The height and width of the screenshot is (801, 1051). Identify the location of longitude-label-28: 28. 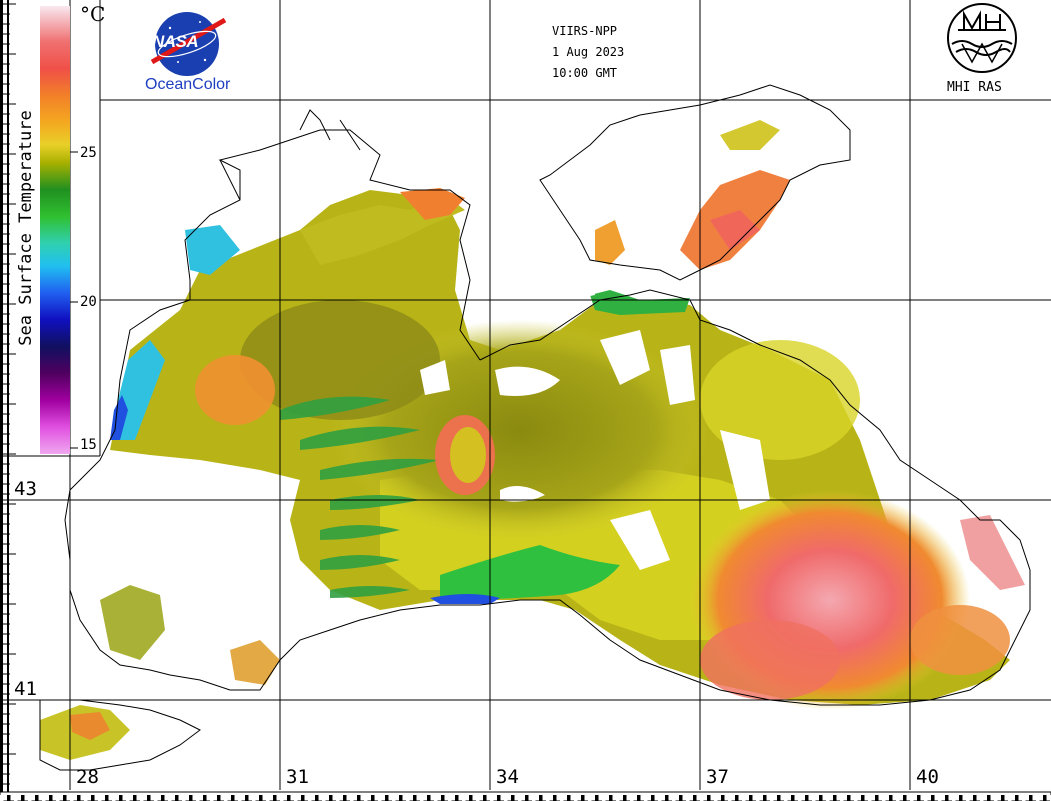
(87, 777).